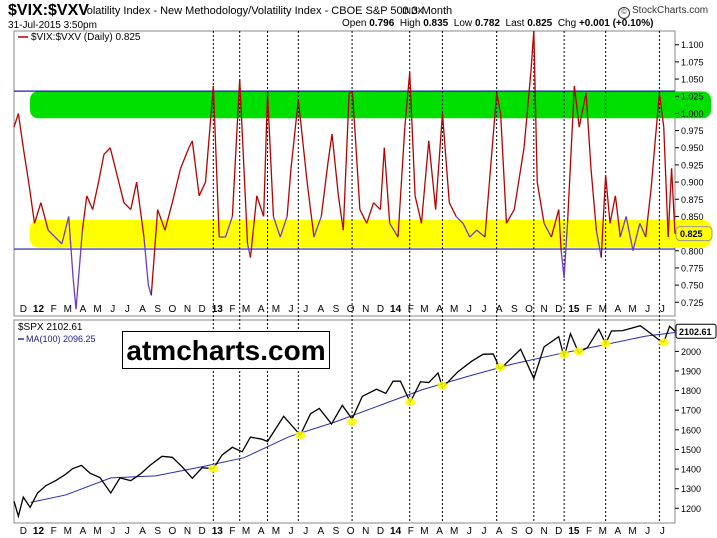  What do you see at coordinates (540, 23) in the screenshot?
I see `last-value: 0.825` at bounding box center [540, 23].